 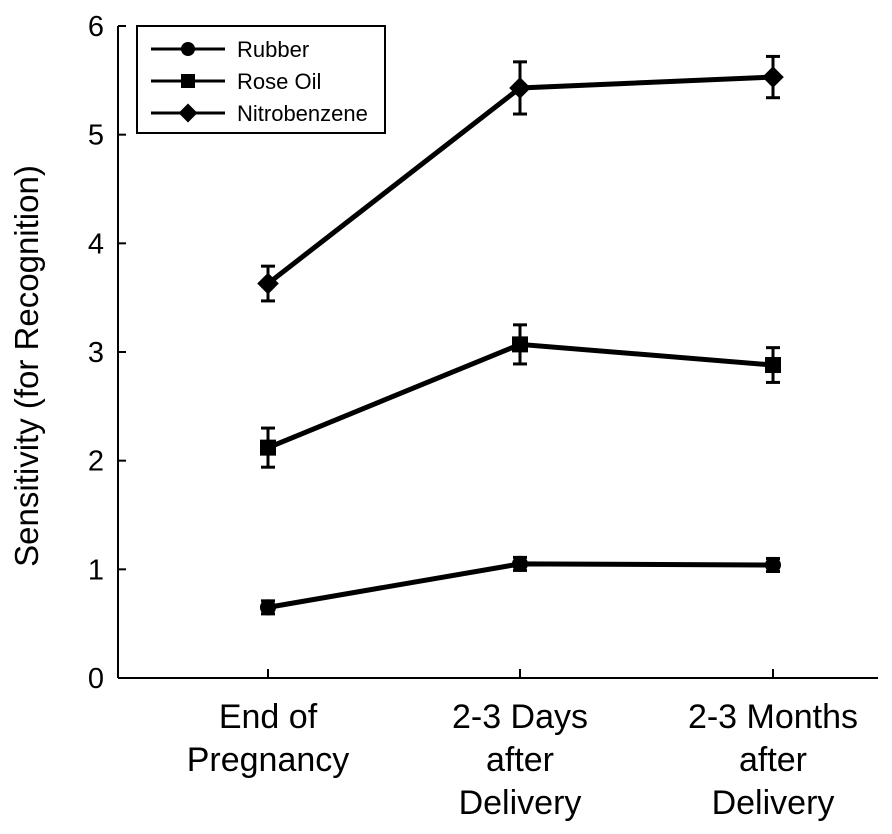 I want to click on x-tick-label: 2-3 Months after Delivery, so click(x=773, y=760).